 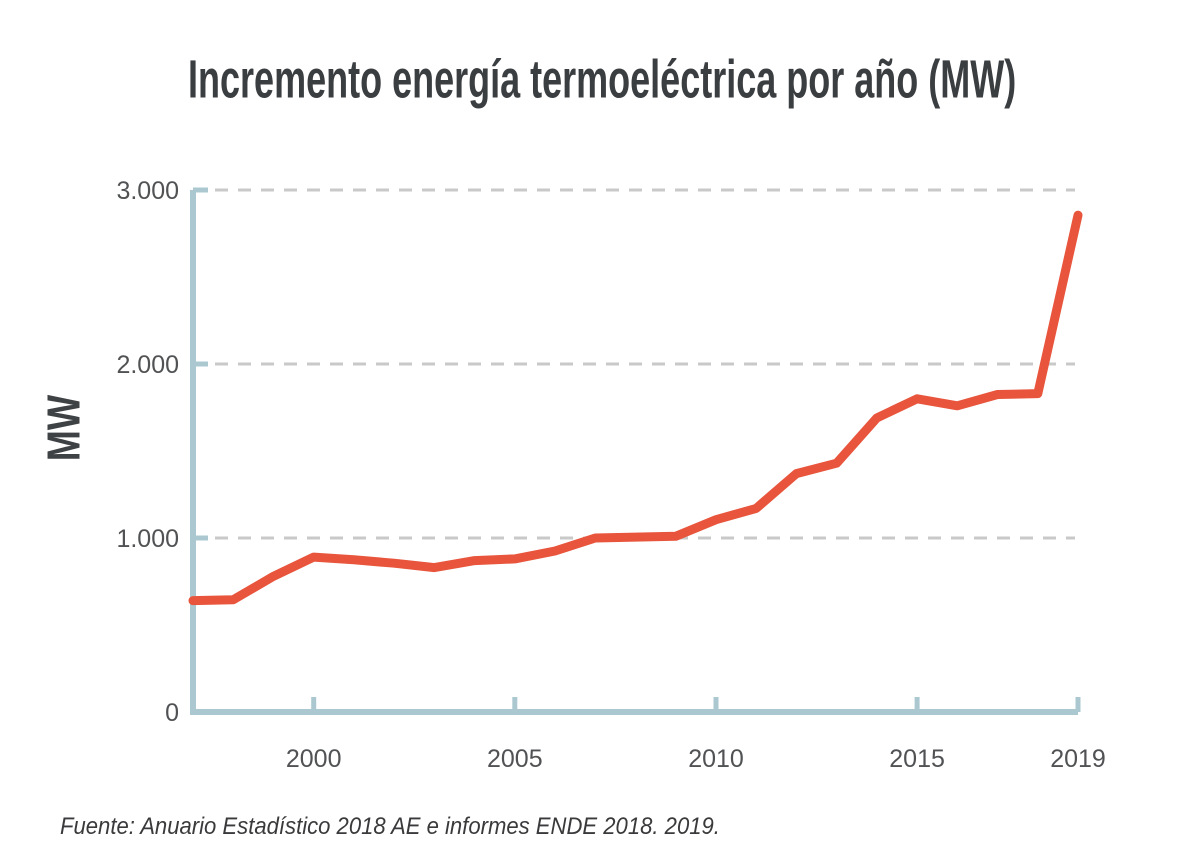 What do you see at coordinates (147, 191) in the screenshot?
I see `y-tick-label-3000: 3.000` at bounding box center [147, 191].